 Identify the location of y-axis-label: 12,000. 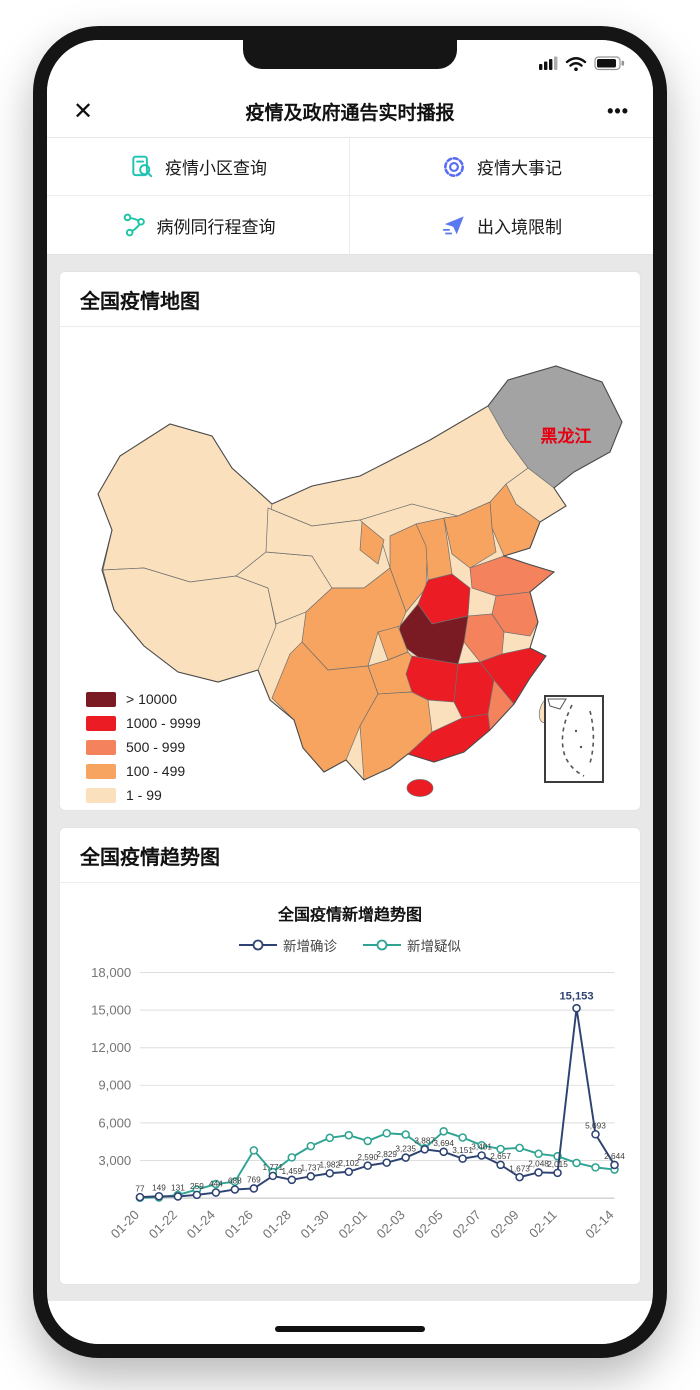
(111, 1047).